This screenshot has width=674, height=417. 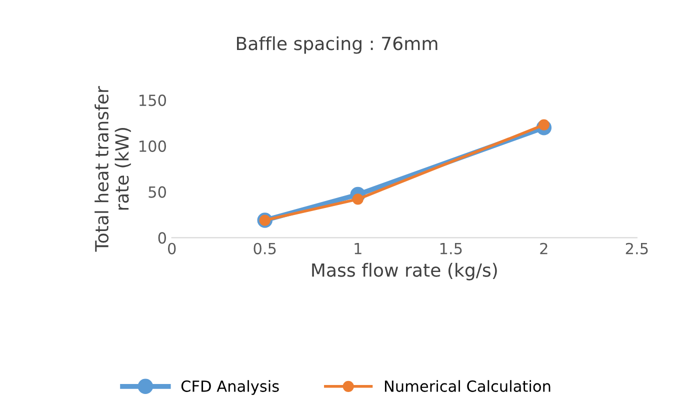 I want to click on x-tick-label: 1.5, so click(x=451, y=248).